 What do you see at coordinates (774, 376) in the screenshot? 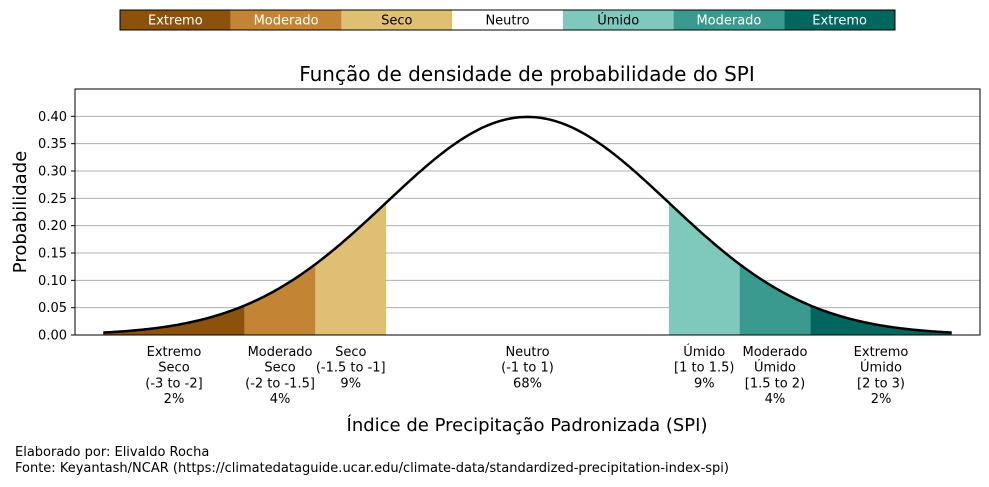
I see `x-category-label: Moderado Úmido [1.5 to 2) 4%` at bounding box center [774, 376].